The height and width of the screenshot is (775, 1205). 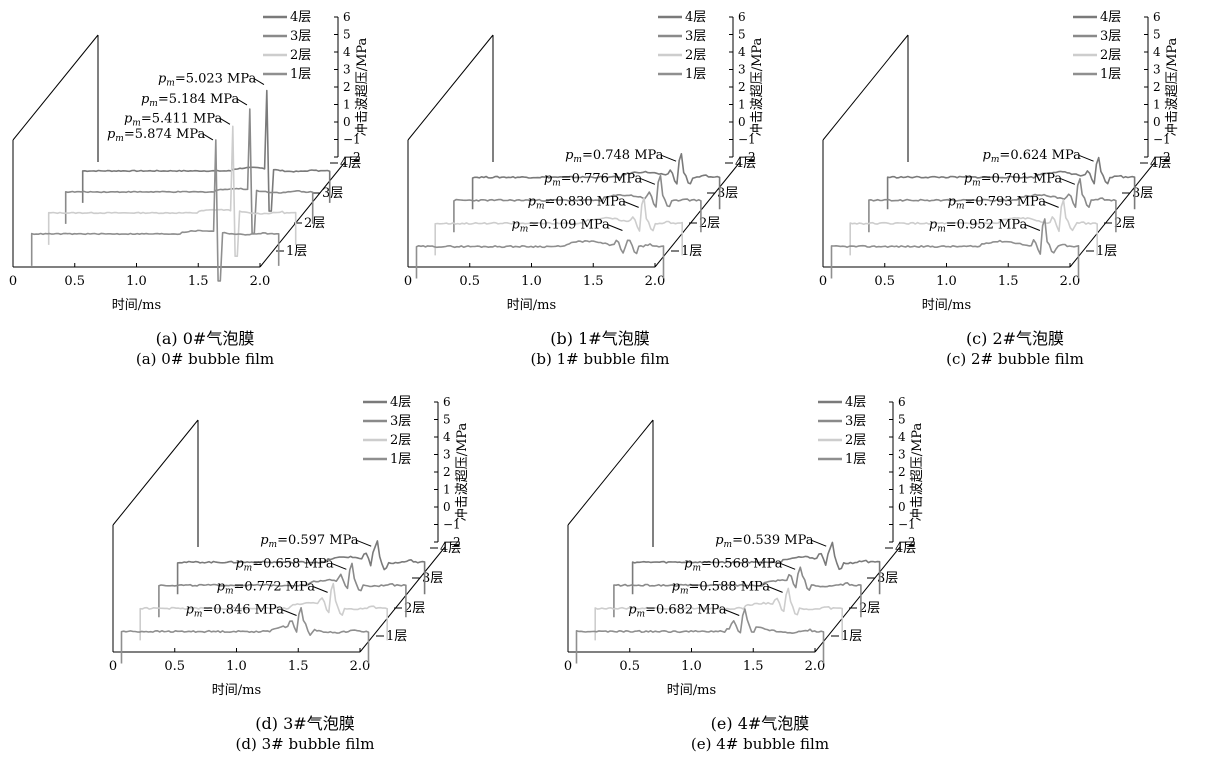 I want to click on pm-annotation: pm=0.952 MPa, so click(x=978, y=226).